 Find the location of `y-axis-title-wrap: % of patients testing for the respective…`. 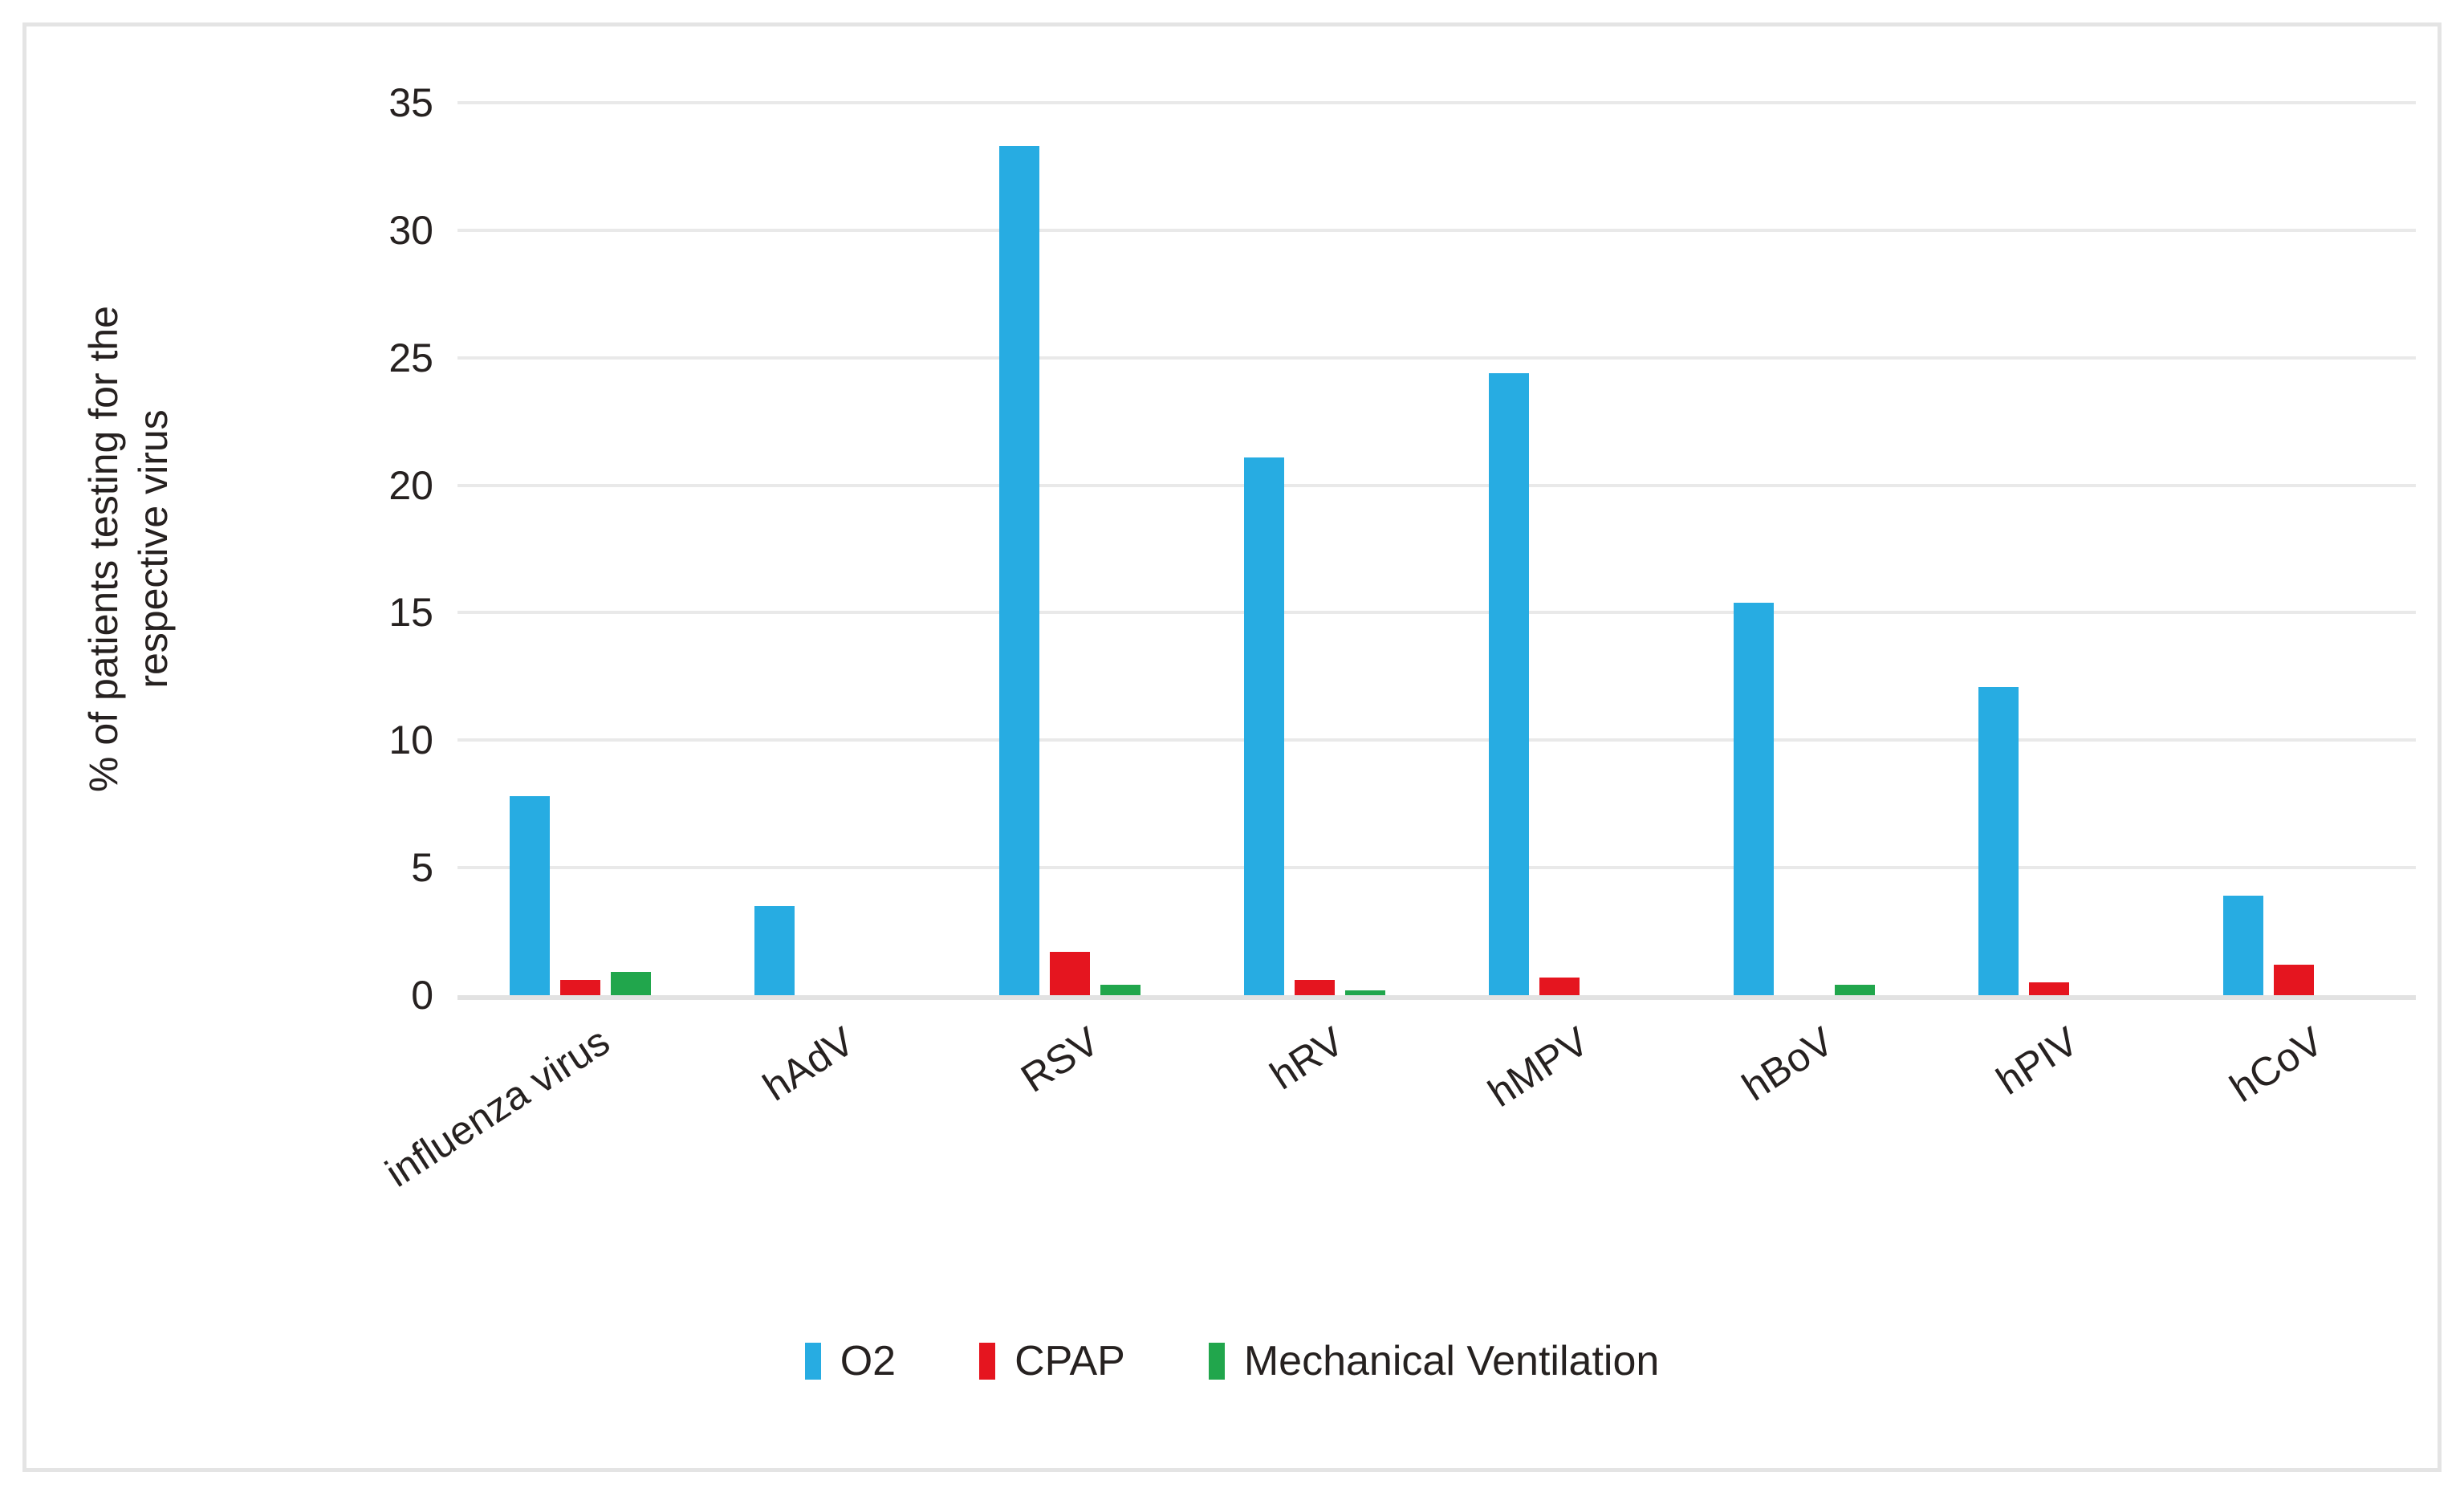

y-axis-title-wrap: % of patients testing for the respective… is located at coordinates (129, 549).